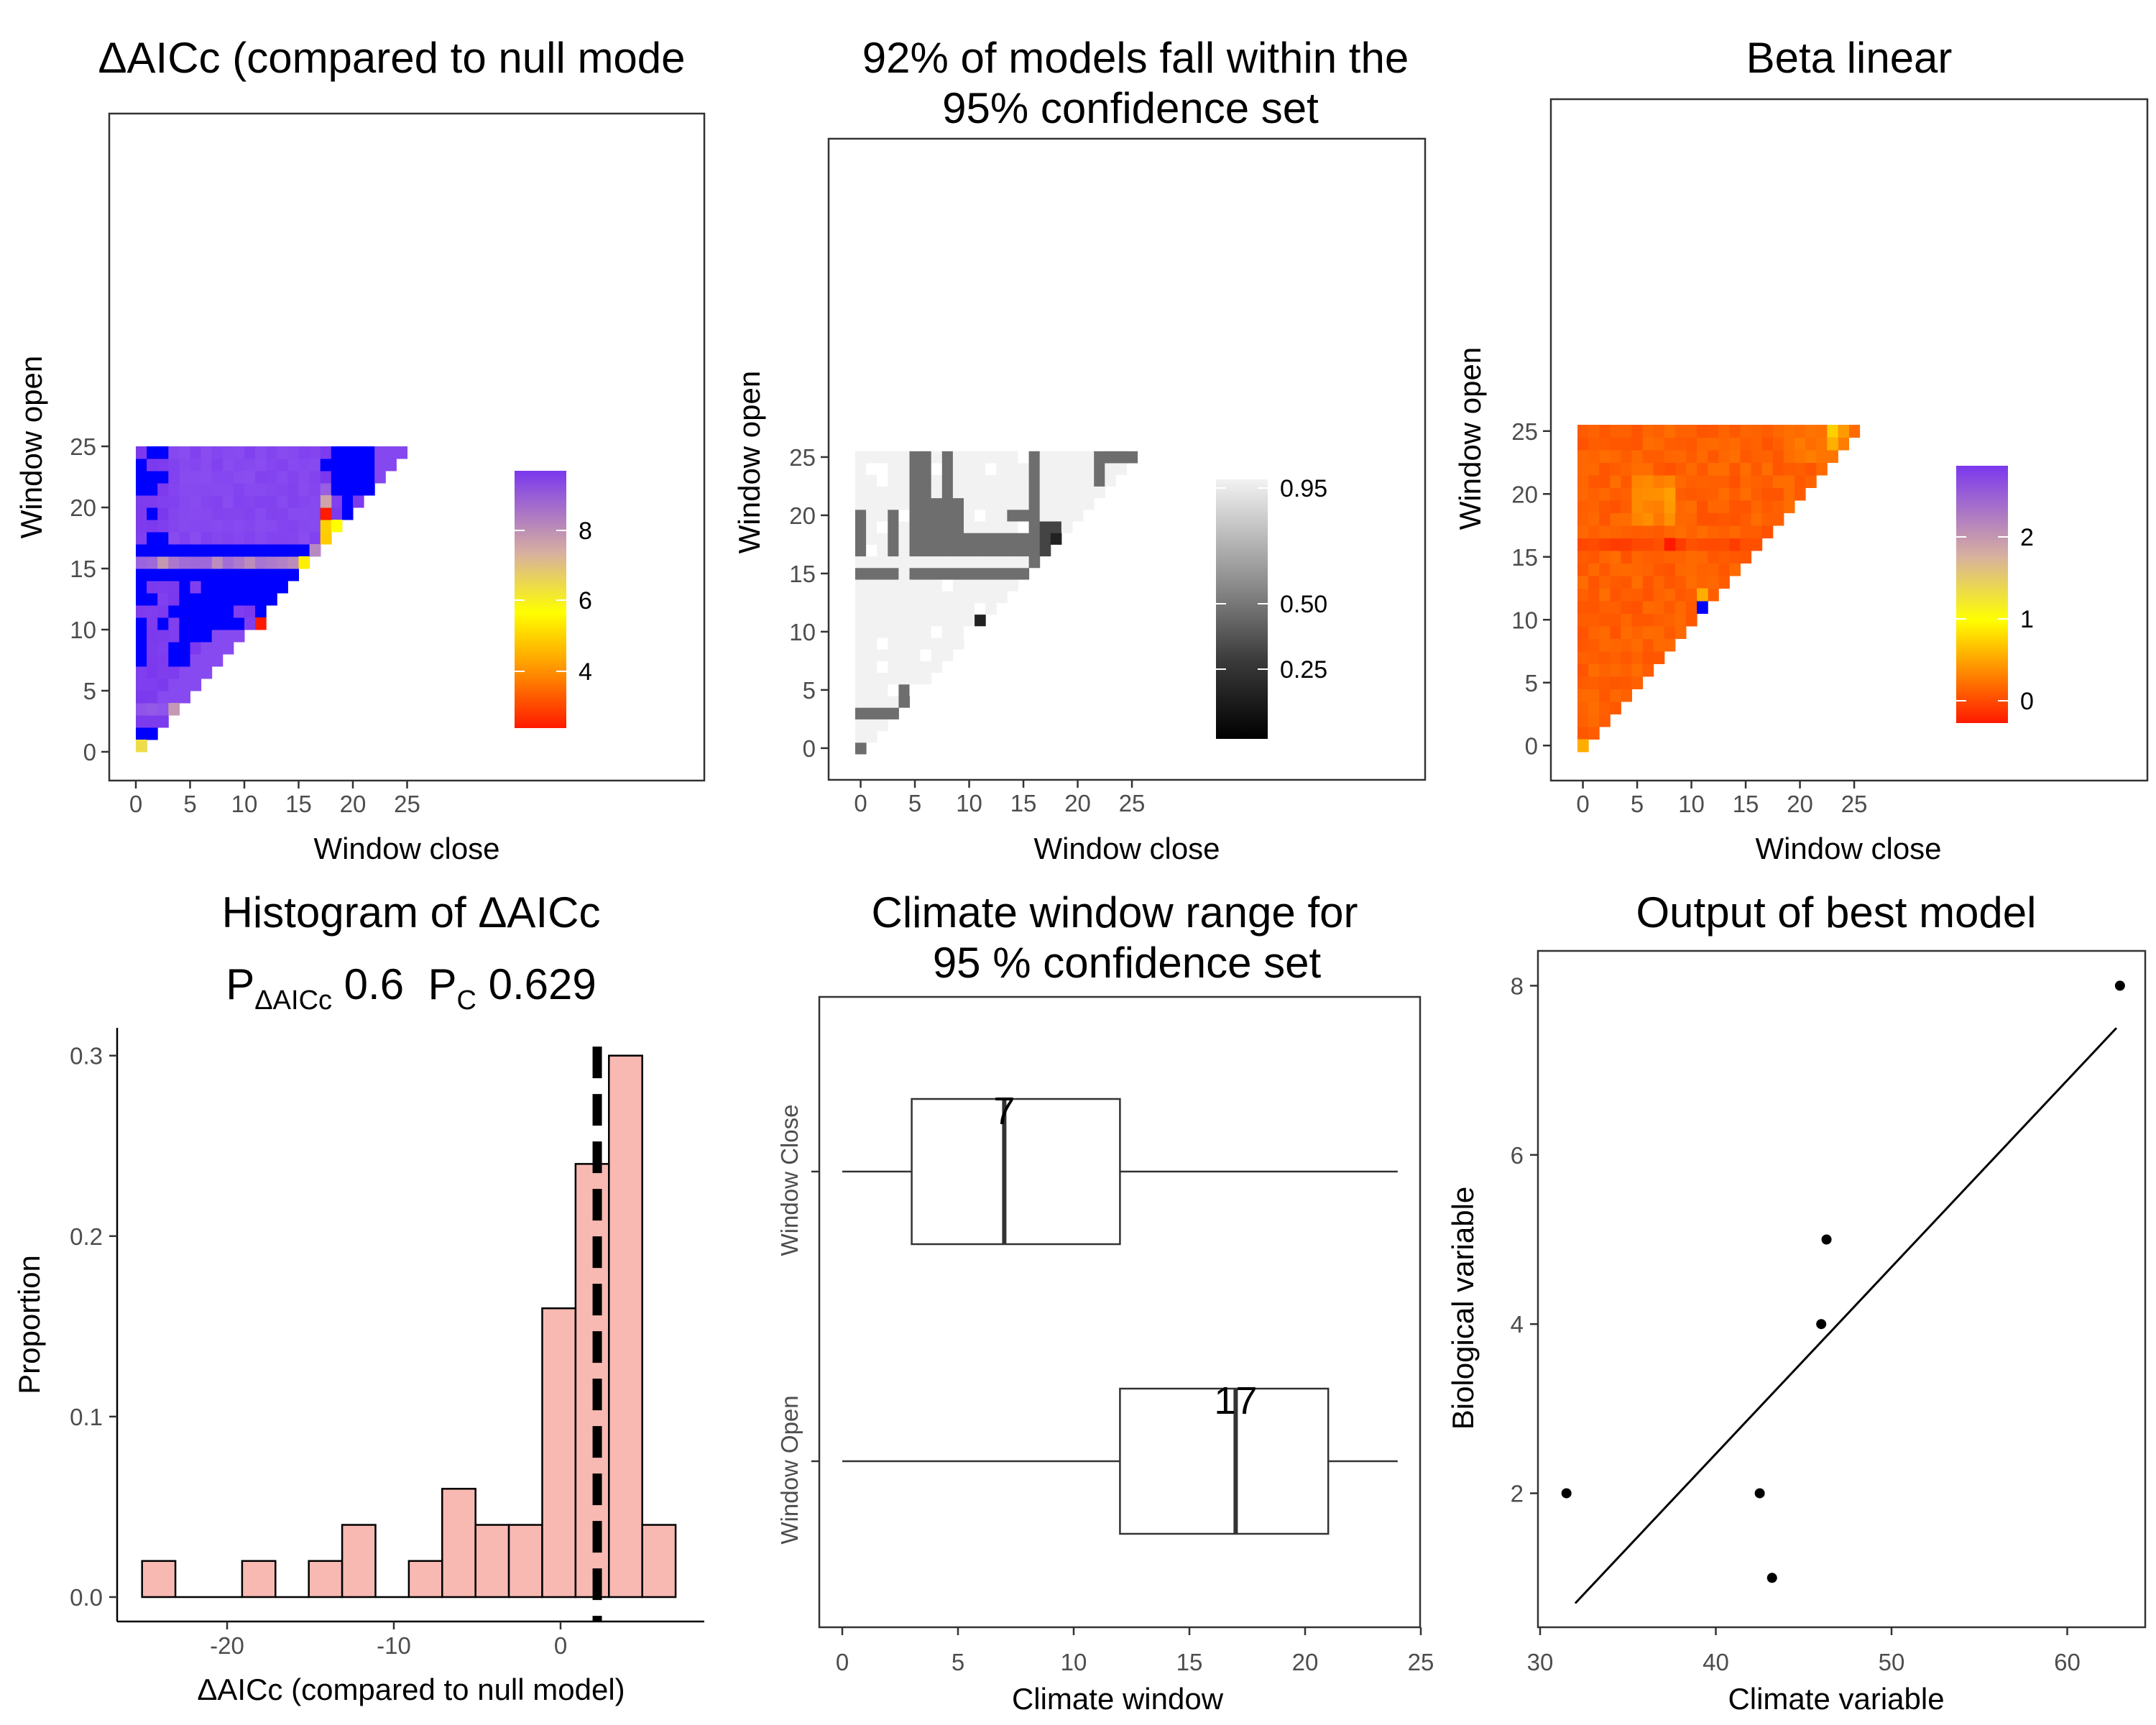  I want to click on heatmap-cells, so click(271, 599).